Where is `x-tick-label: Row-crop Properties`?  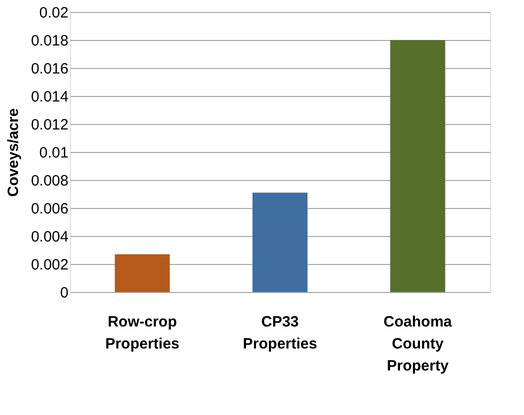 x-tick-label: Row-crop Properties is located at coordinates (142, 333).